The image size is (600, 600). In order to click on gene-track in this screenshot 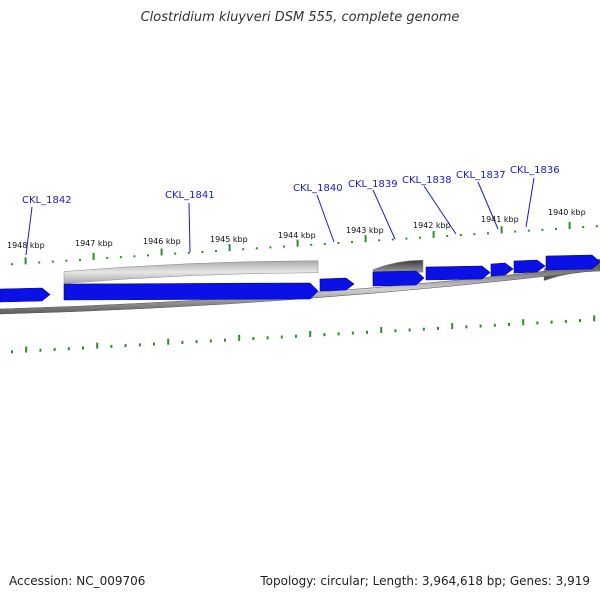, I will do `click(300, 278)`.